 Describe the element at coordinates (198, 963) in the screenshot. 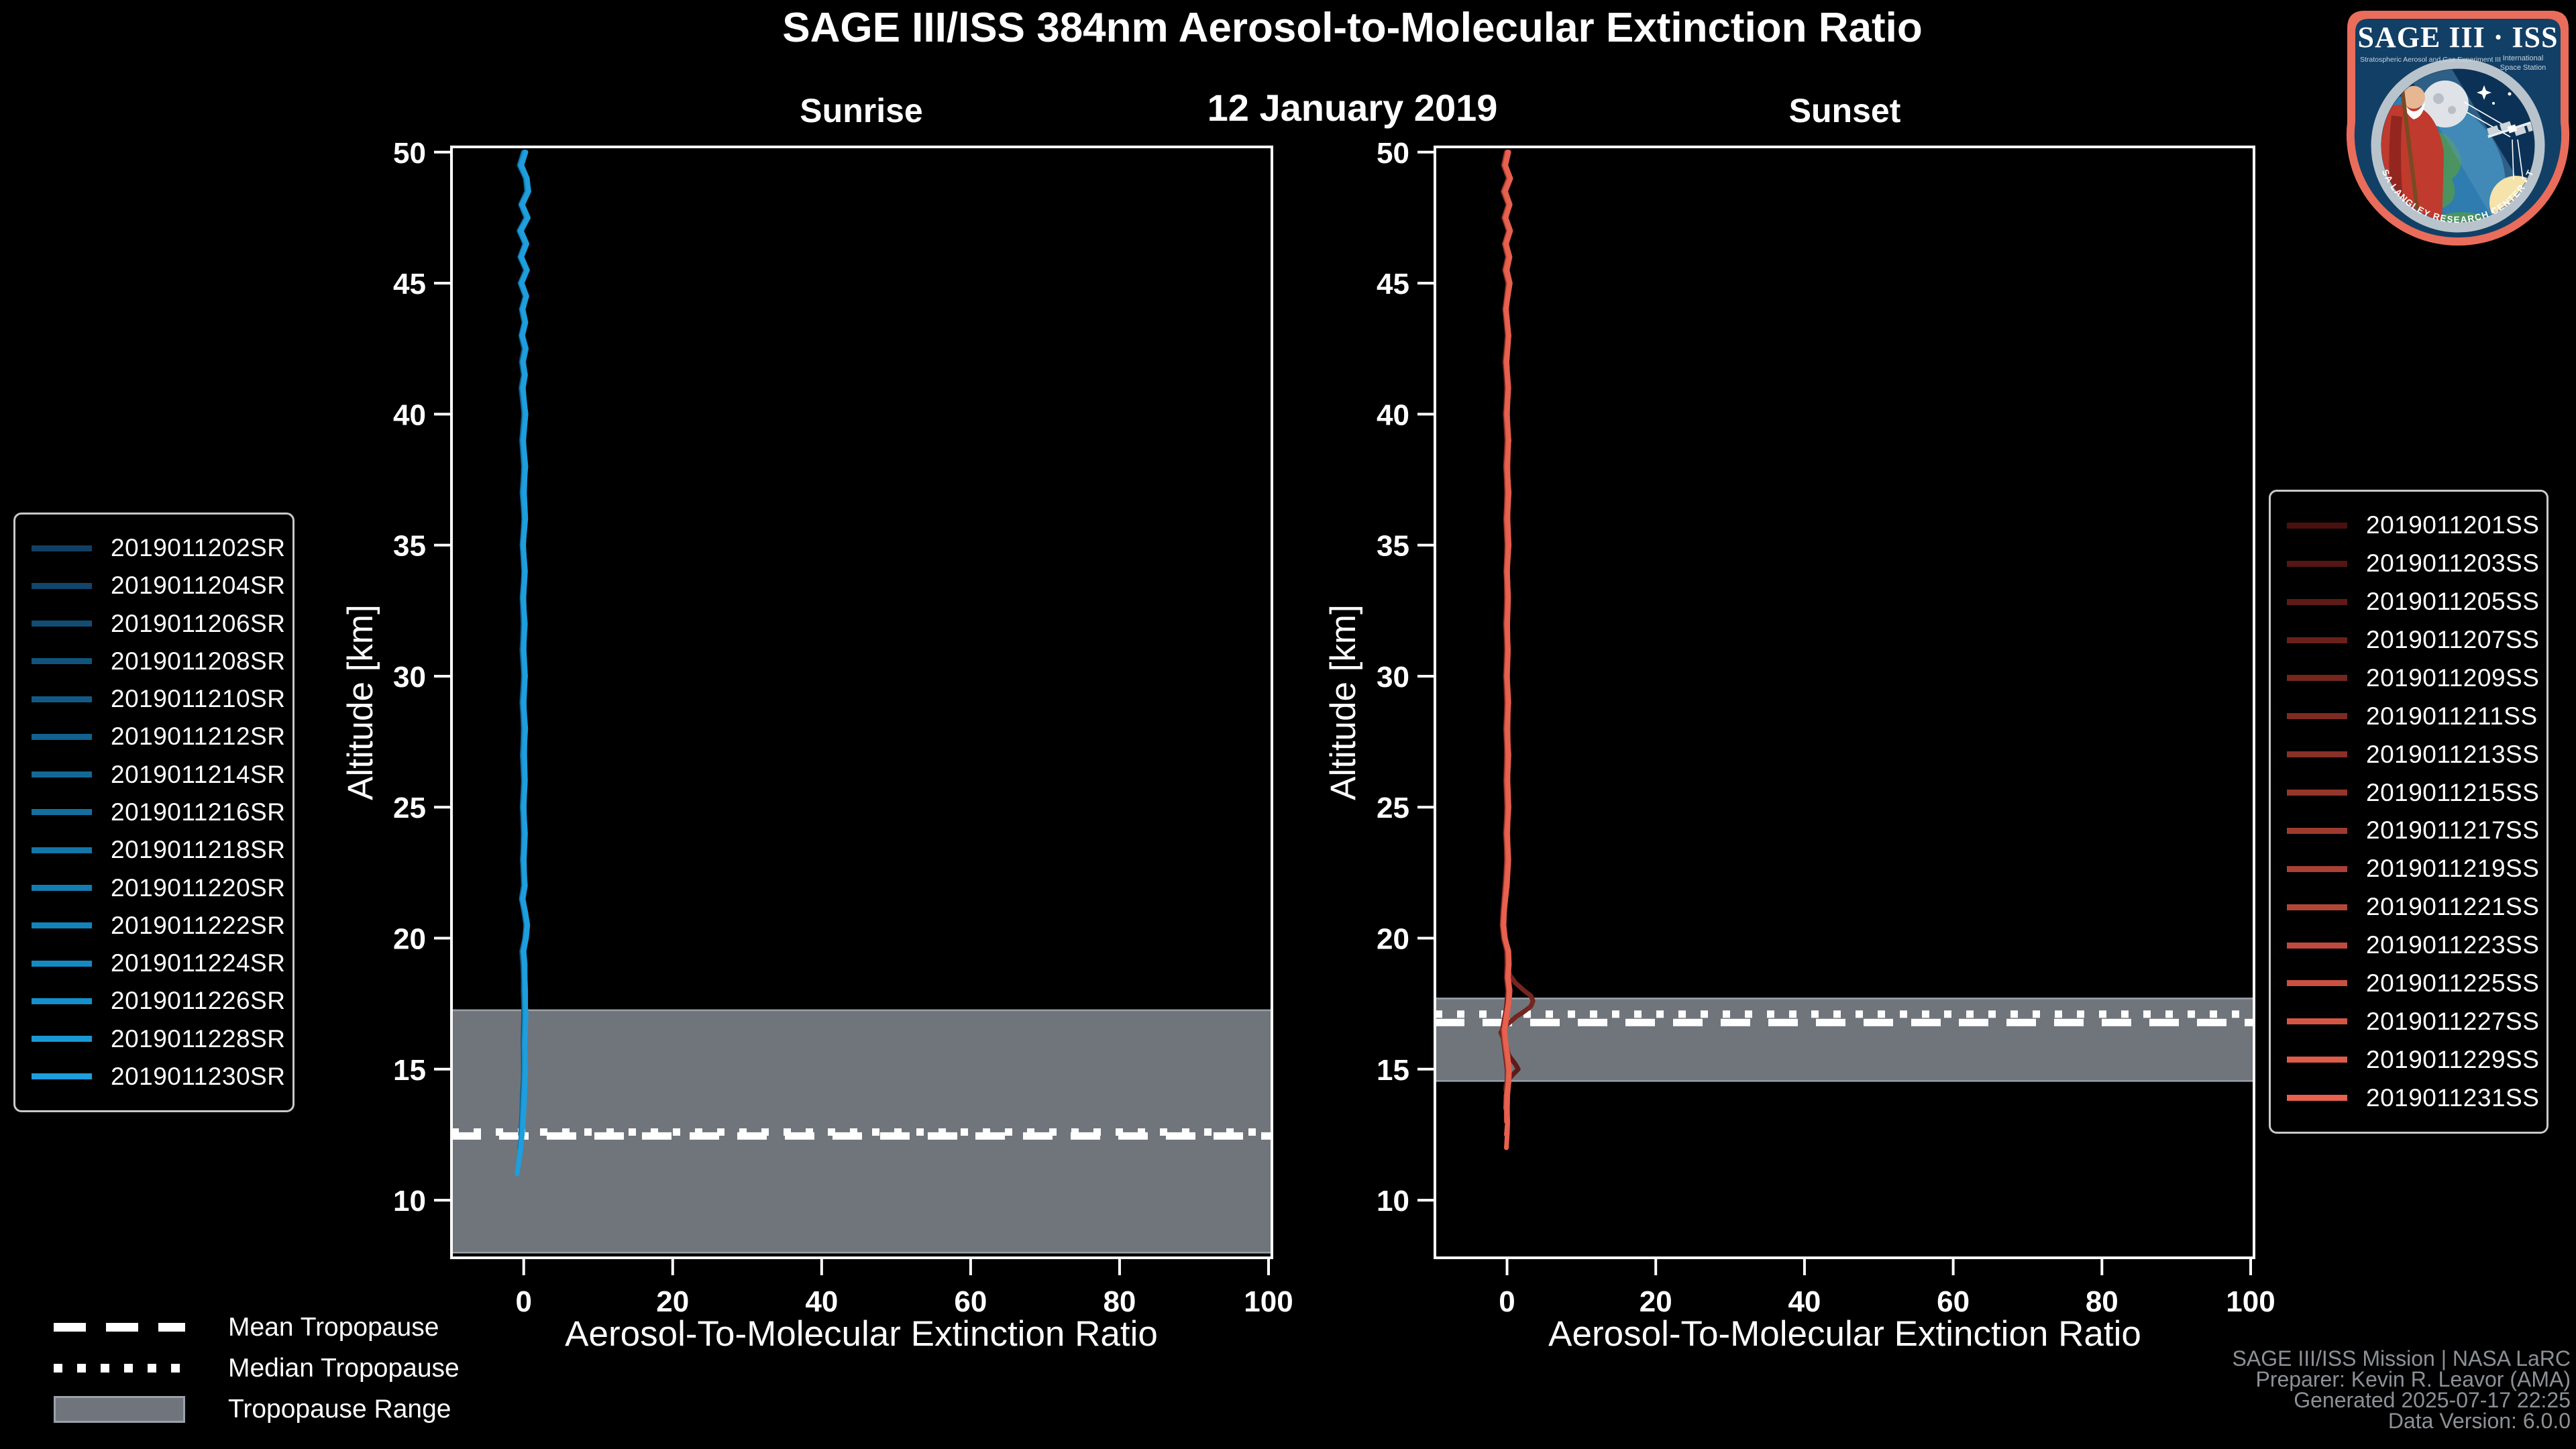

I see `legend-label: 2019011224SR` at that location.